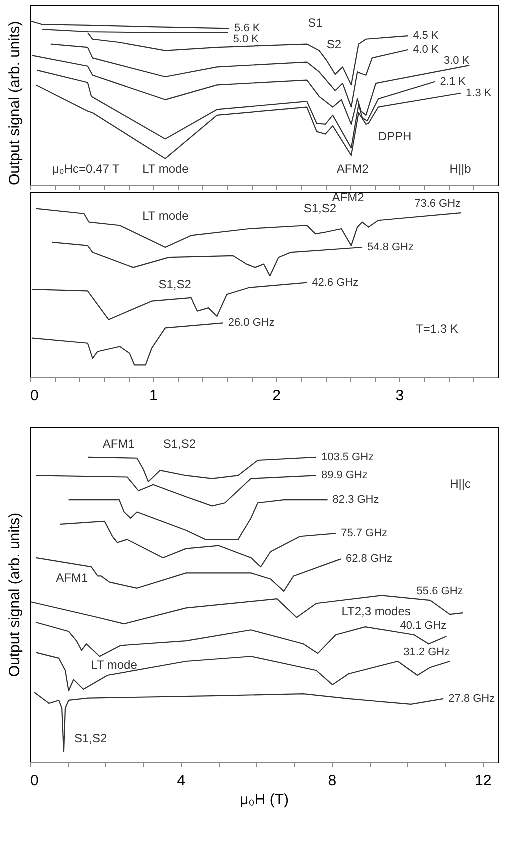 The width and height of the screenshot is (527, 865). Describe the element at coordinates (332, 781) in the screenshot. I see `x-tick-label: 8` at that location.